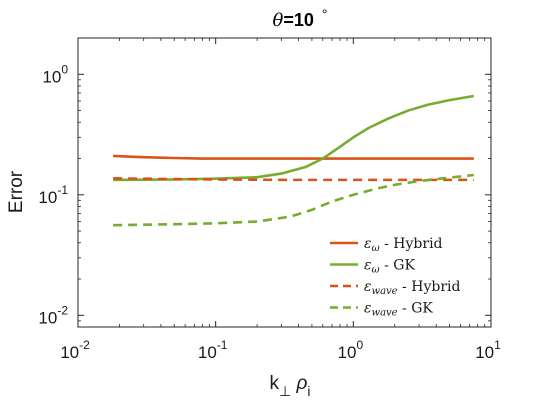 This screenshot has height=400, width=545. I want to click on x-tick-label: 10⁻², so click(75, 350).